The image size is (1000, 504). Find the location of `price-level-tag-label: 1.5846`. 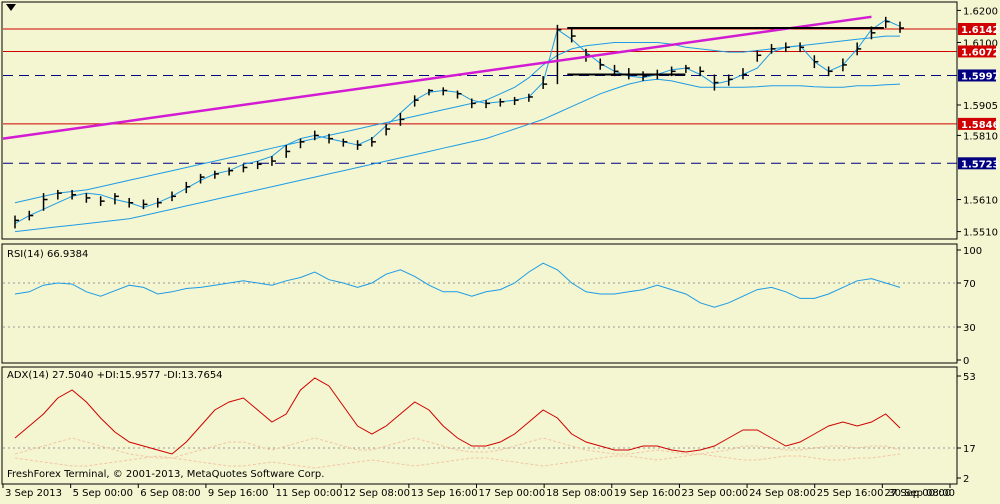

price-level-tag-label: 1.5846 is located at coordinates (980, 125).